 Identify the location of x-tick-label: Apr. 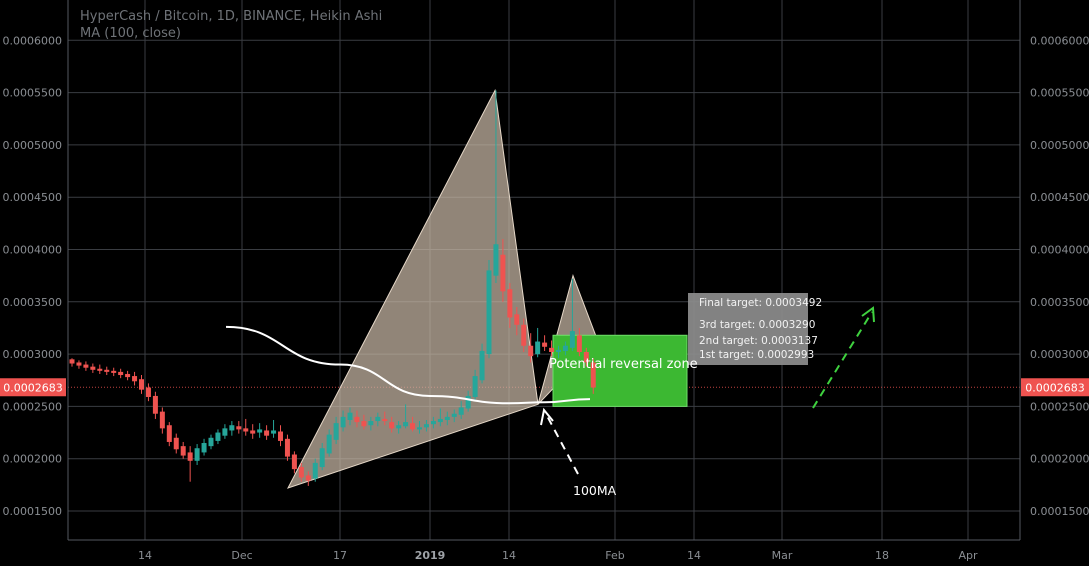
(968, 555).